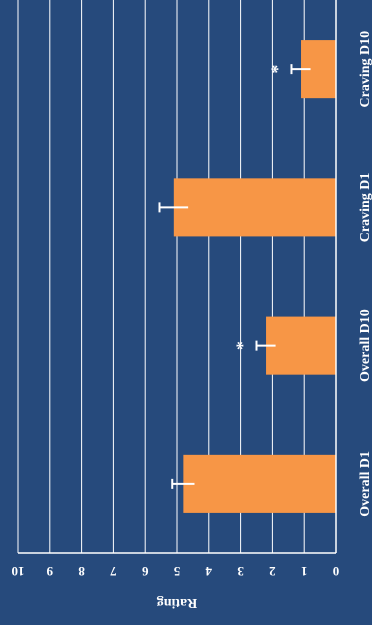  What do you see at coordinates (208, 571) in the screenshot?
I see `tick-label: 4` at bounding box center [208, 571].